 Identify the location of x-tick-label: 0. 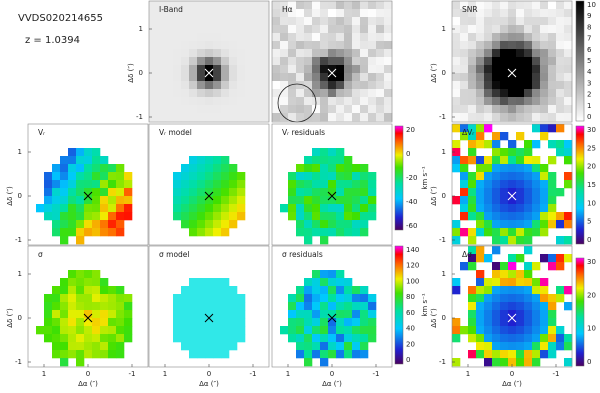
(332, 374).